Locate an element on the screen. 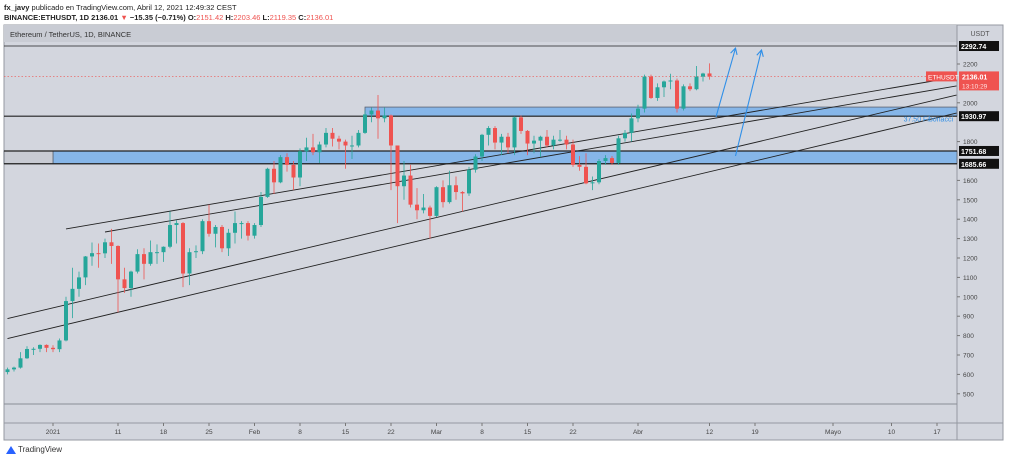 The height and width of the screenshot is (461, 1010). title-bar is located at coordinates (480, 33).